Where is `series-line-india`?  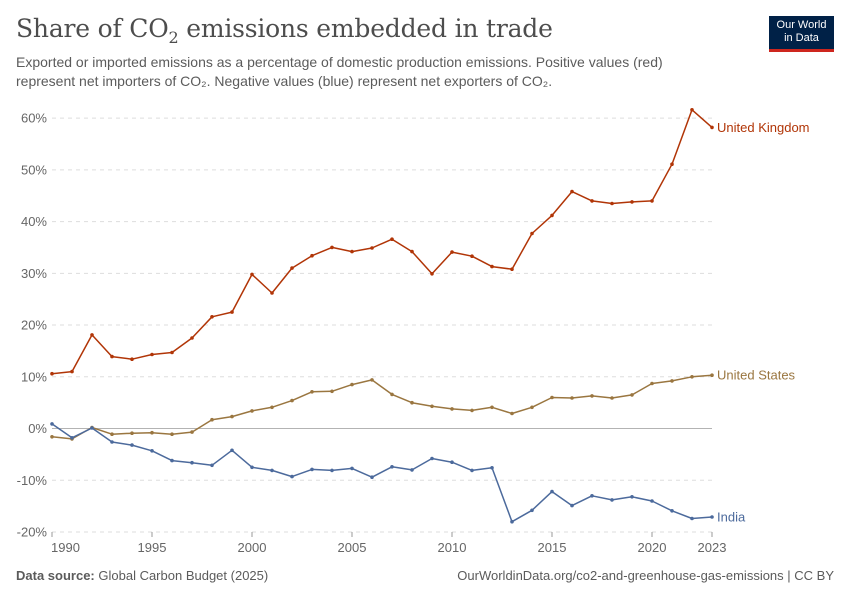 series-line-india is located at coordinates (382, 473).